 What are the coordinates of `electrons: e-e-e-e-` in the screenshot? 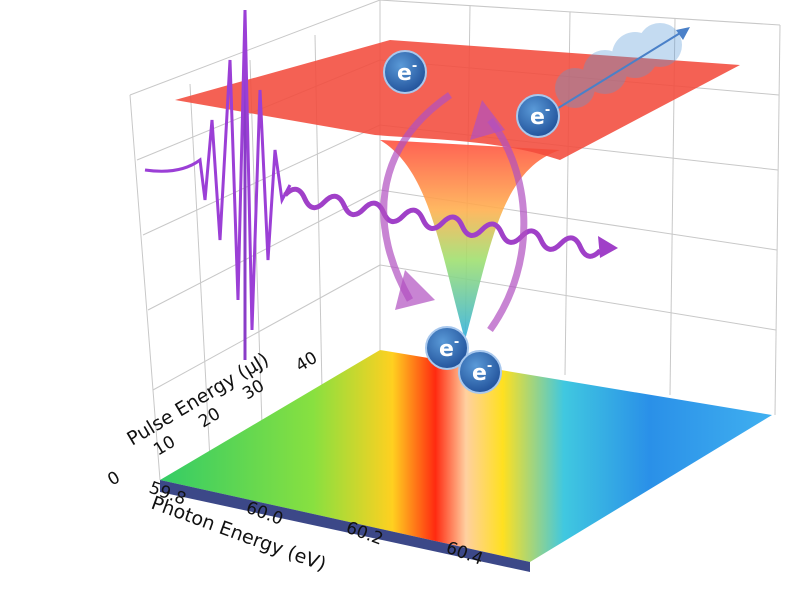 It's located at (471, 222).